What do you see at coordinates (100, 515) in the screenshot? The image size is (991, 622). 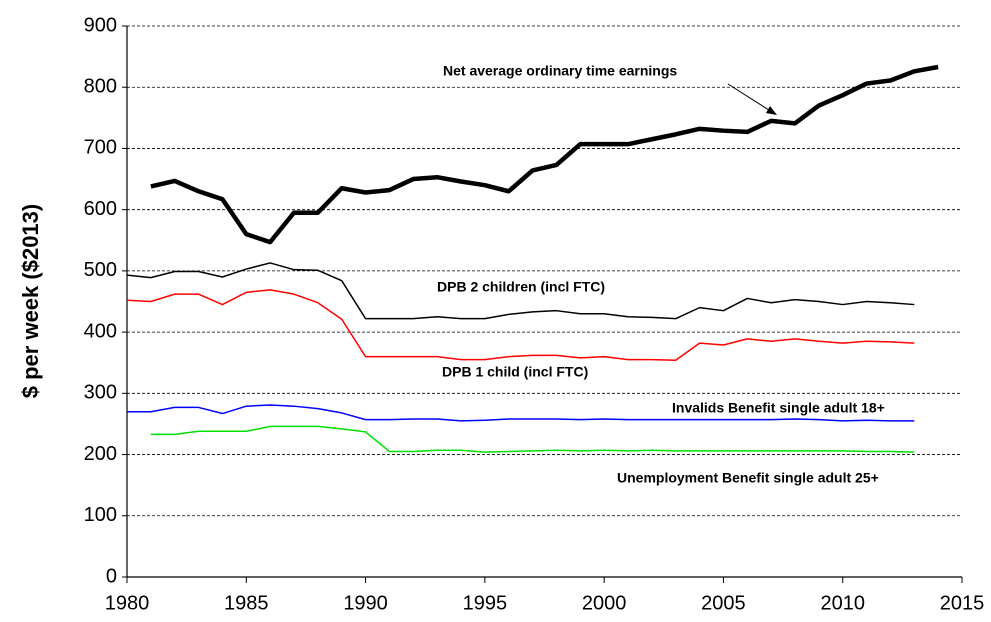 I see `y-tick-label: 100` at bounding box center [100, 515].